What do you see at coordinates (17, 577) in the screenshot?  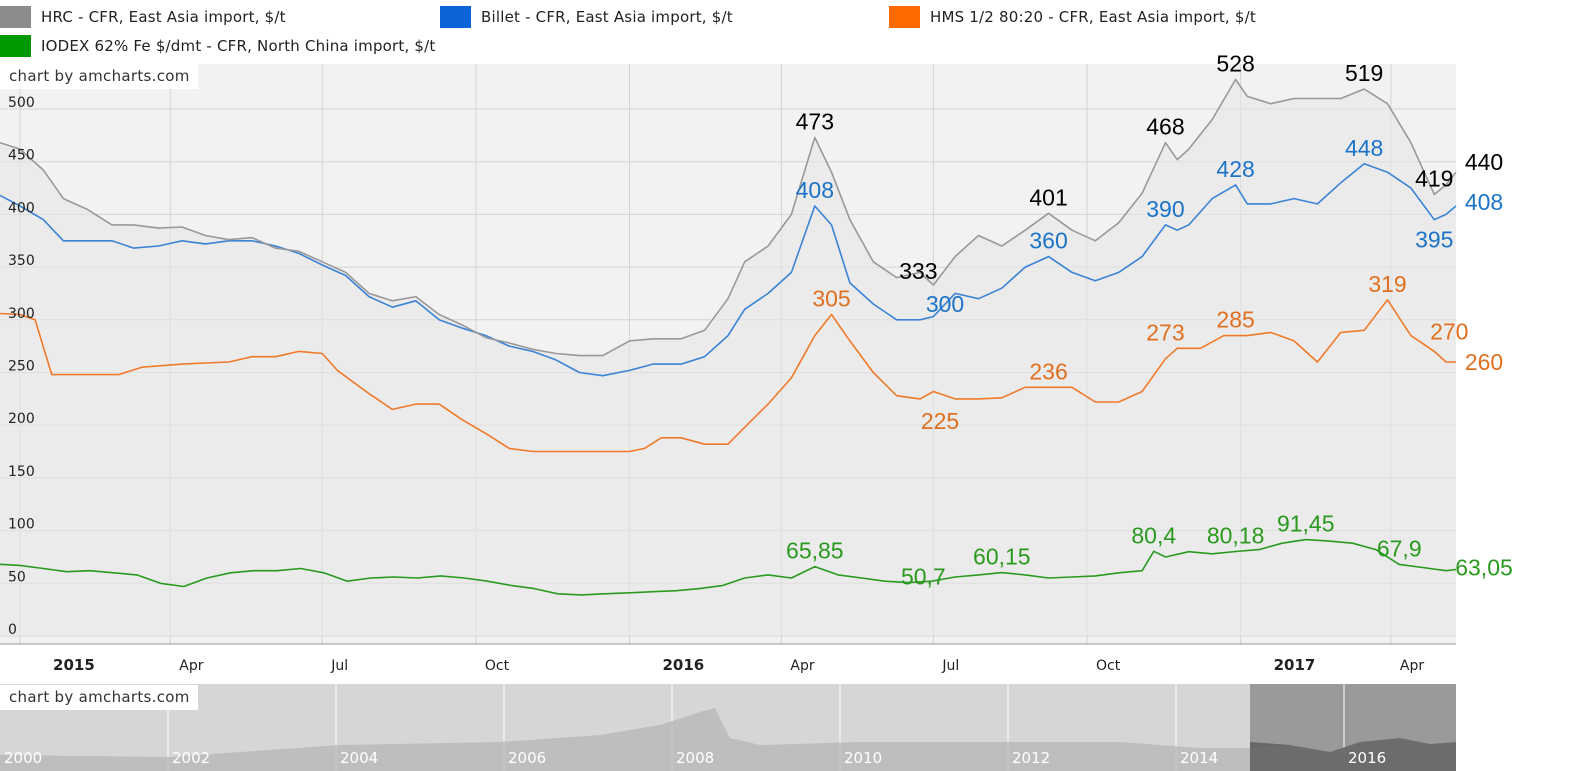 I see `y-tick-label: 50` at bounding box center [17, 577].